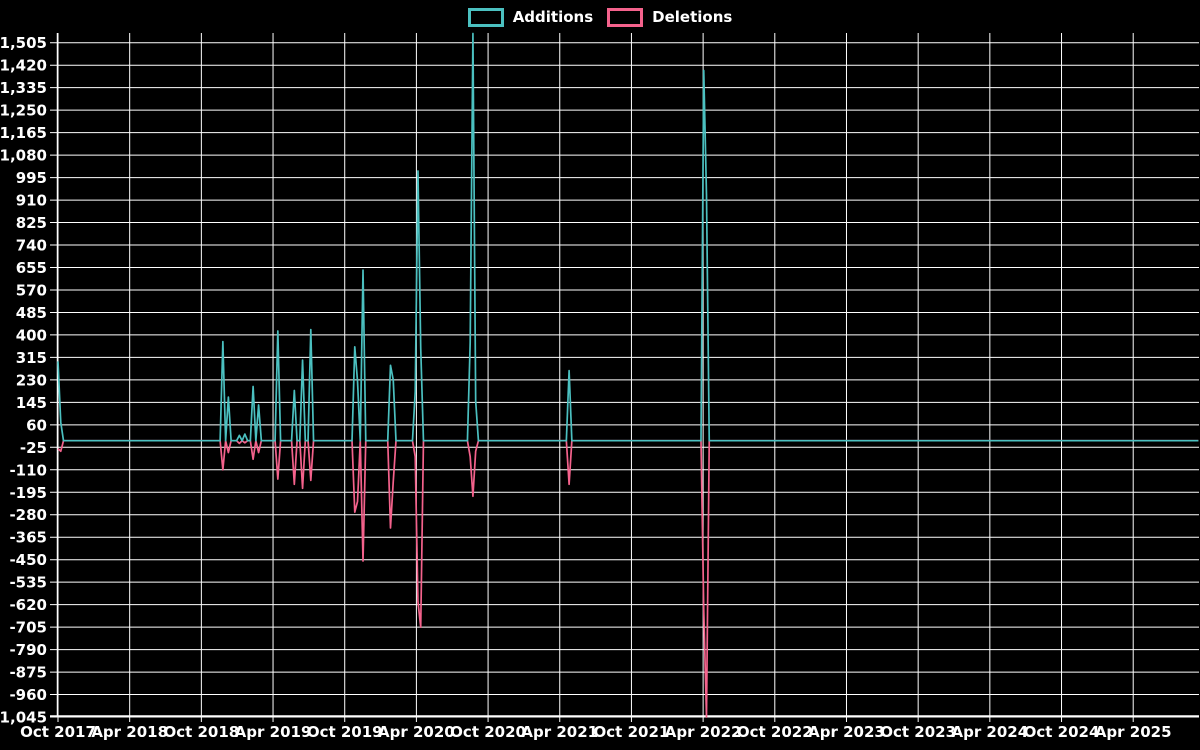  Describe the element at coordinates (31, 403) in the screenshot. I see `y-axis-tick-label: 145` at that location.